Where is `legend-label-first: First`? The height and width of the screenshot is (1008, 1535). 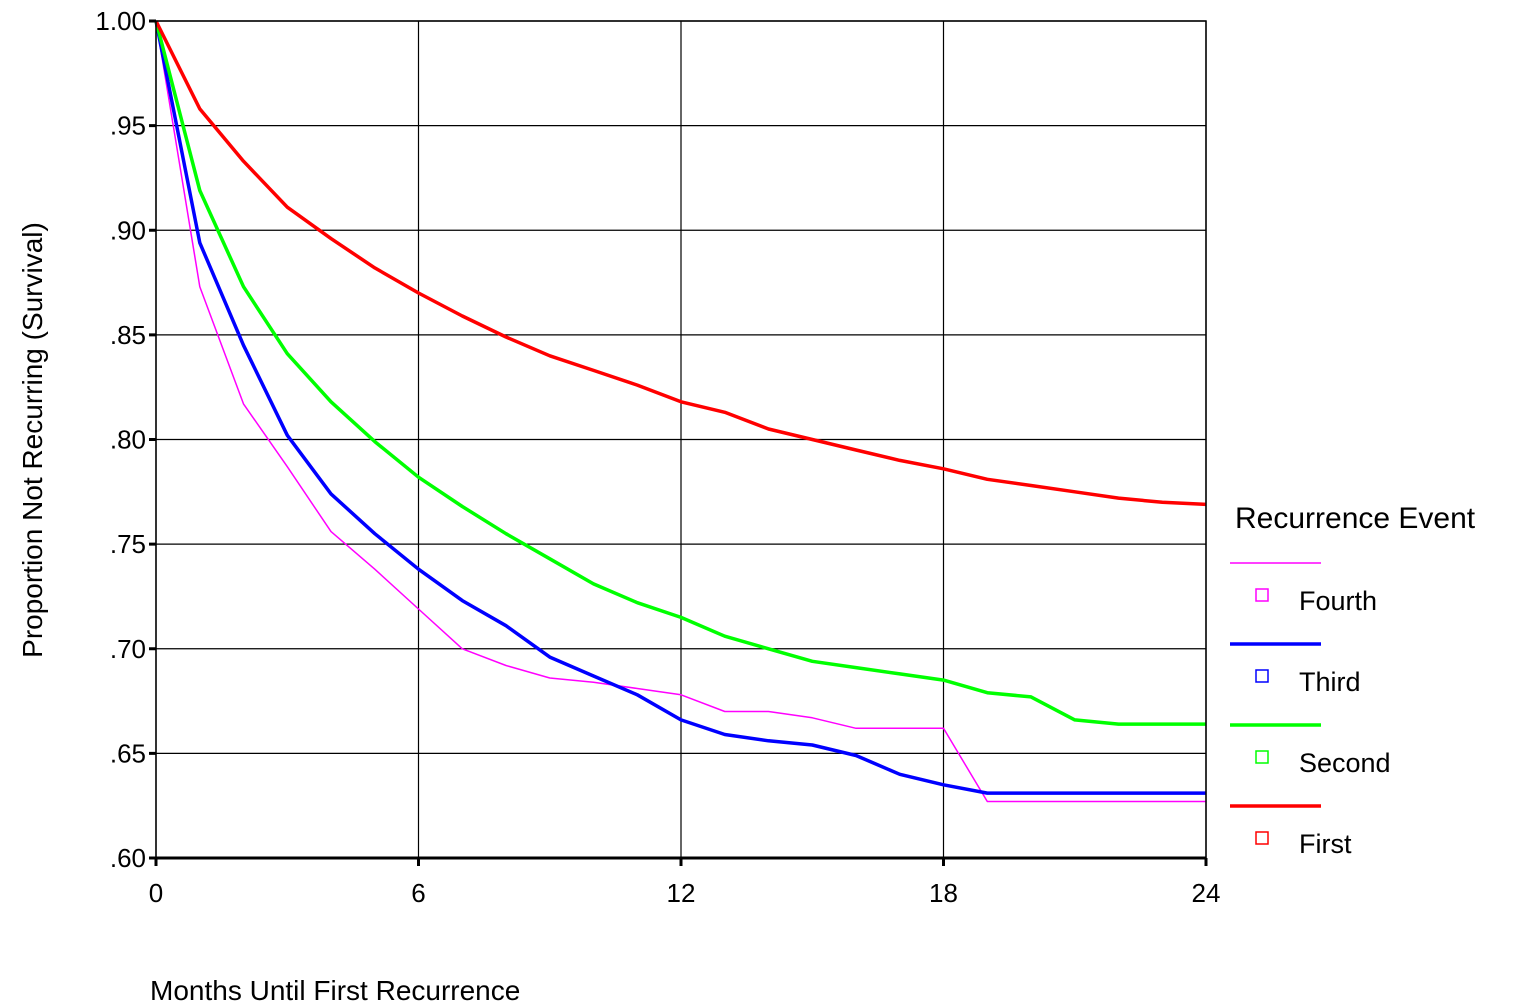 legend-label-first: First is located at coordinates (1325, 844).